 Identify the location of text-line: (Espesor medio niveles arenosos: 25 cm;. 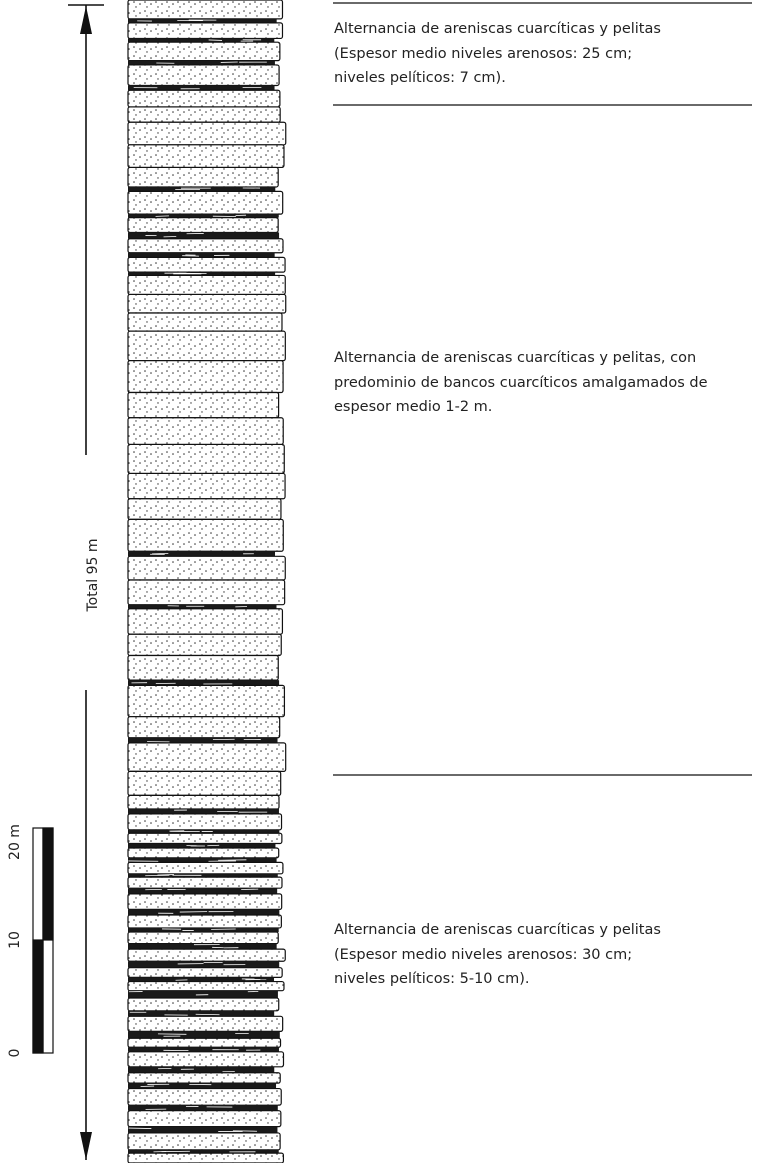
(483, 54).